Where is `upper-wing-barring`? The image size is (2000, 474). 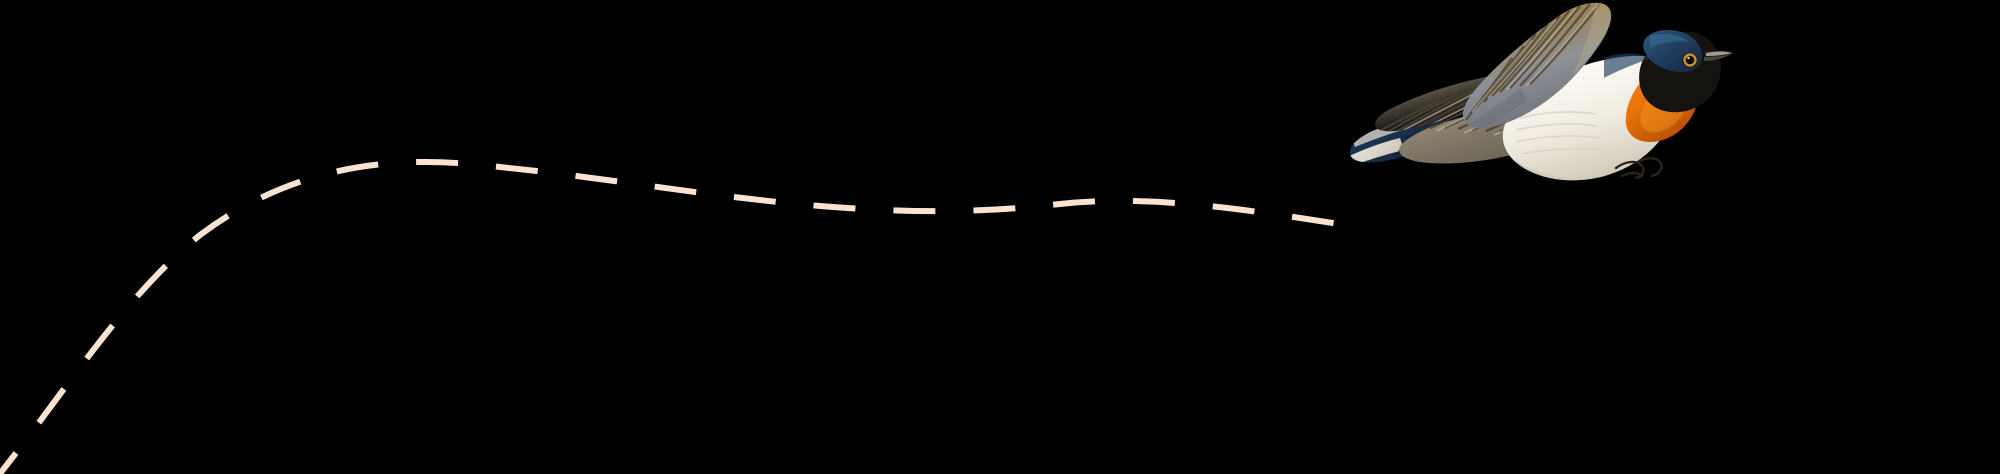
upper-wing-barring is located at coordinates (1538, 65).